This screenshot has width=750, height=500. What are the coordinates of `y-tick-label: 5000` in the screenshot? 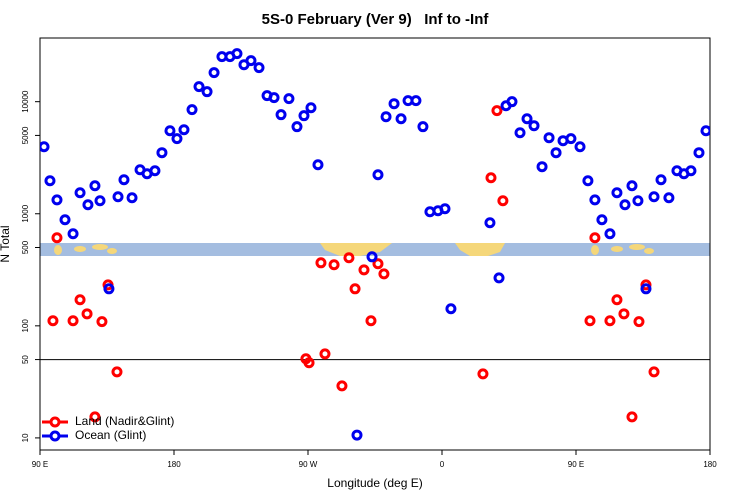 It's located at (25, 135).